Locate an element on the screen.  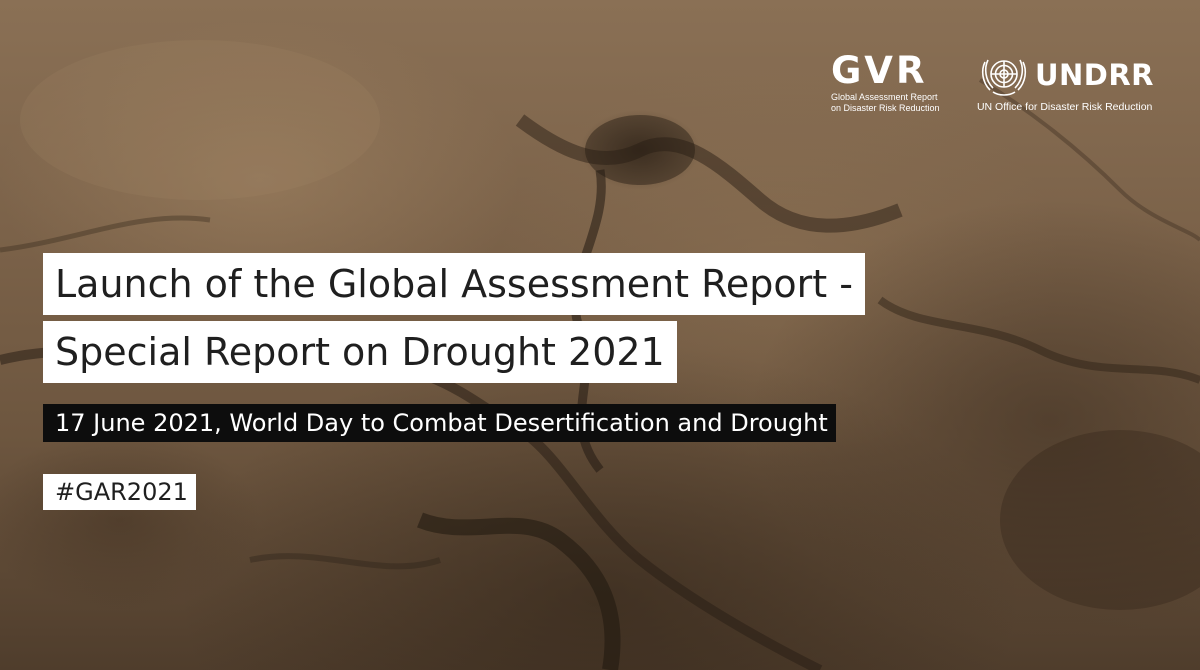
hashtag-label: #GAR2021 is located at coordinates (119, 492).